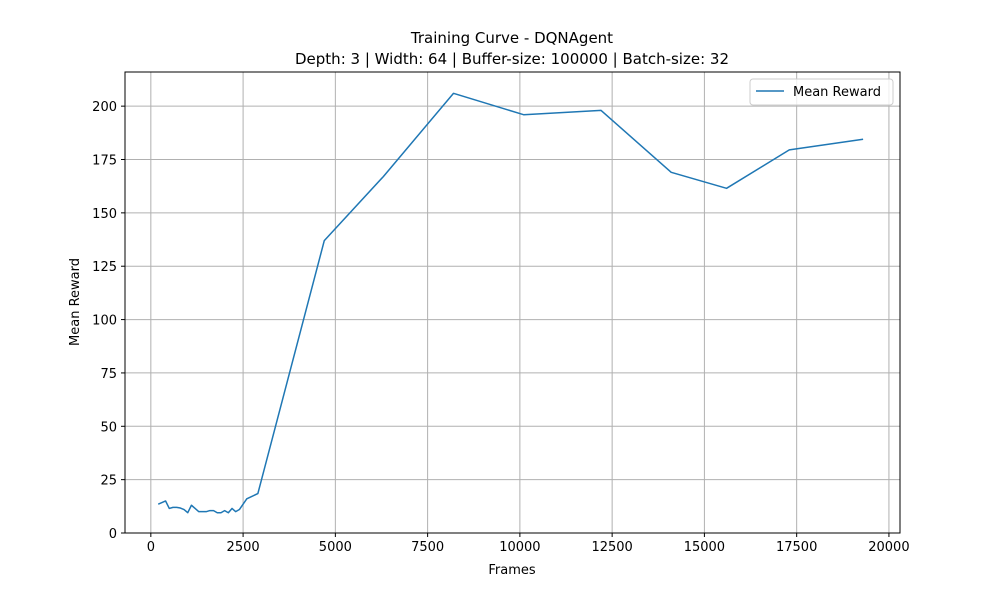 The width and height of the screenshot is (1000, 600). I want to click on x-axis-label: Frames, so click(512, 570).